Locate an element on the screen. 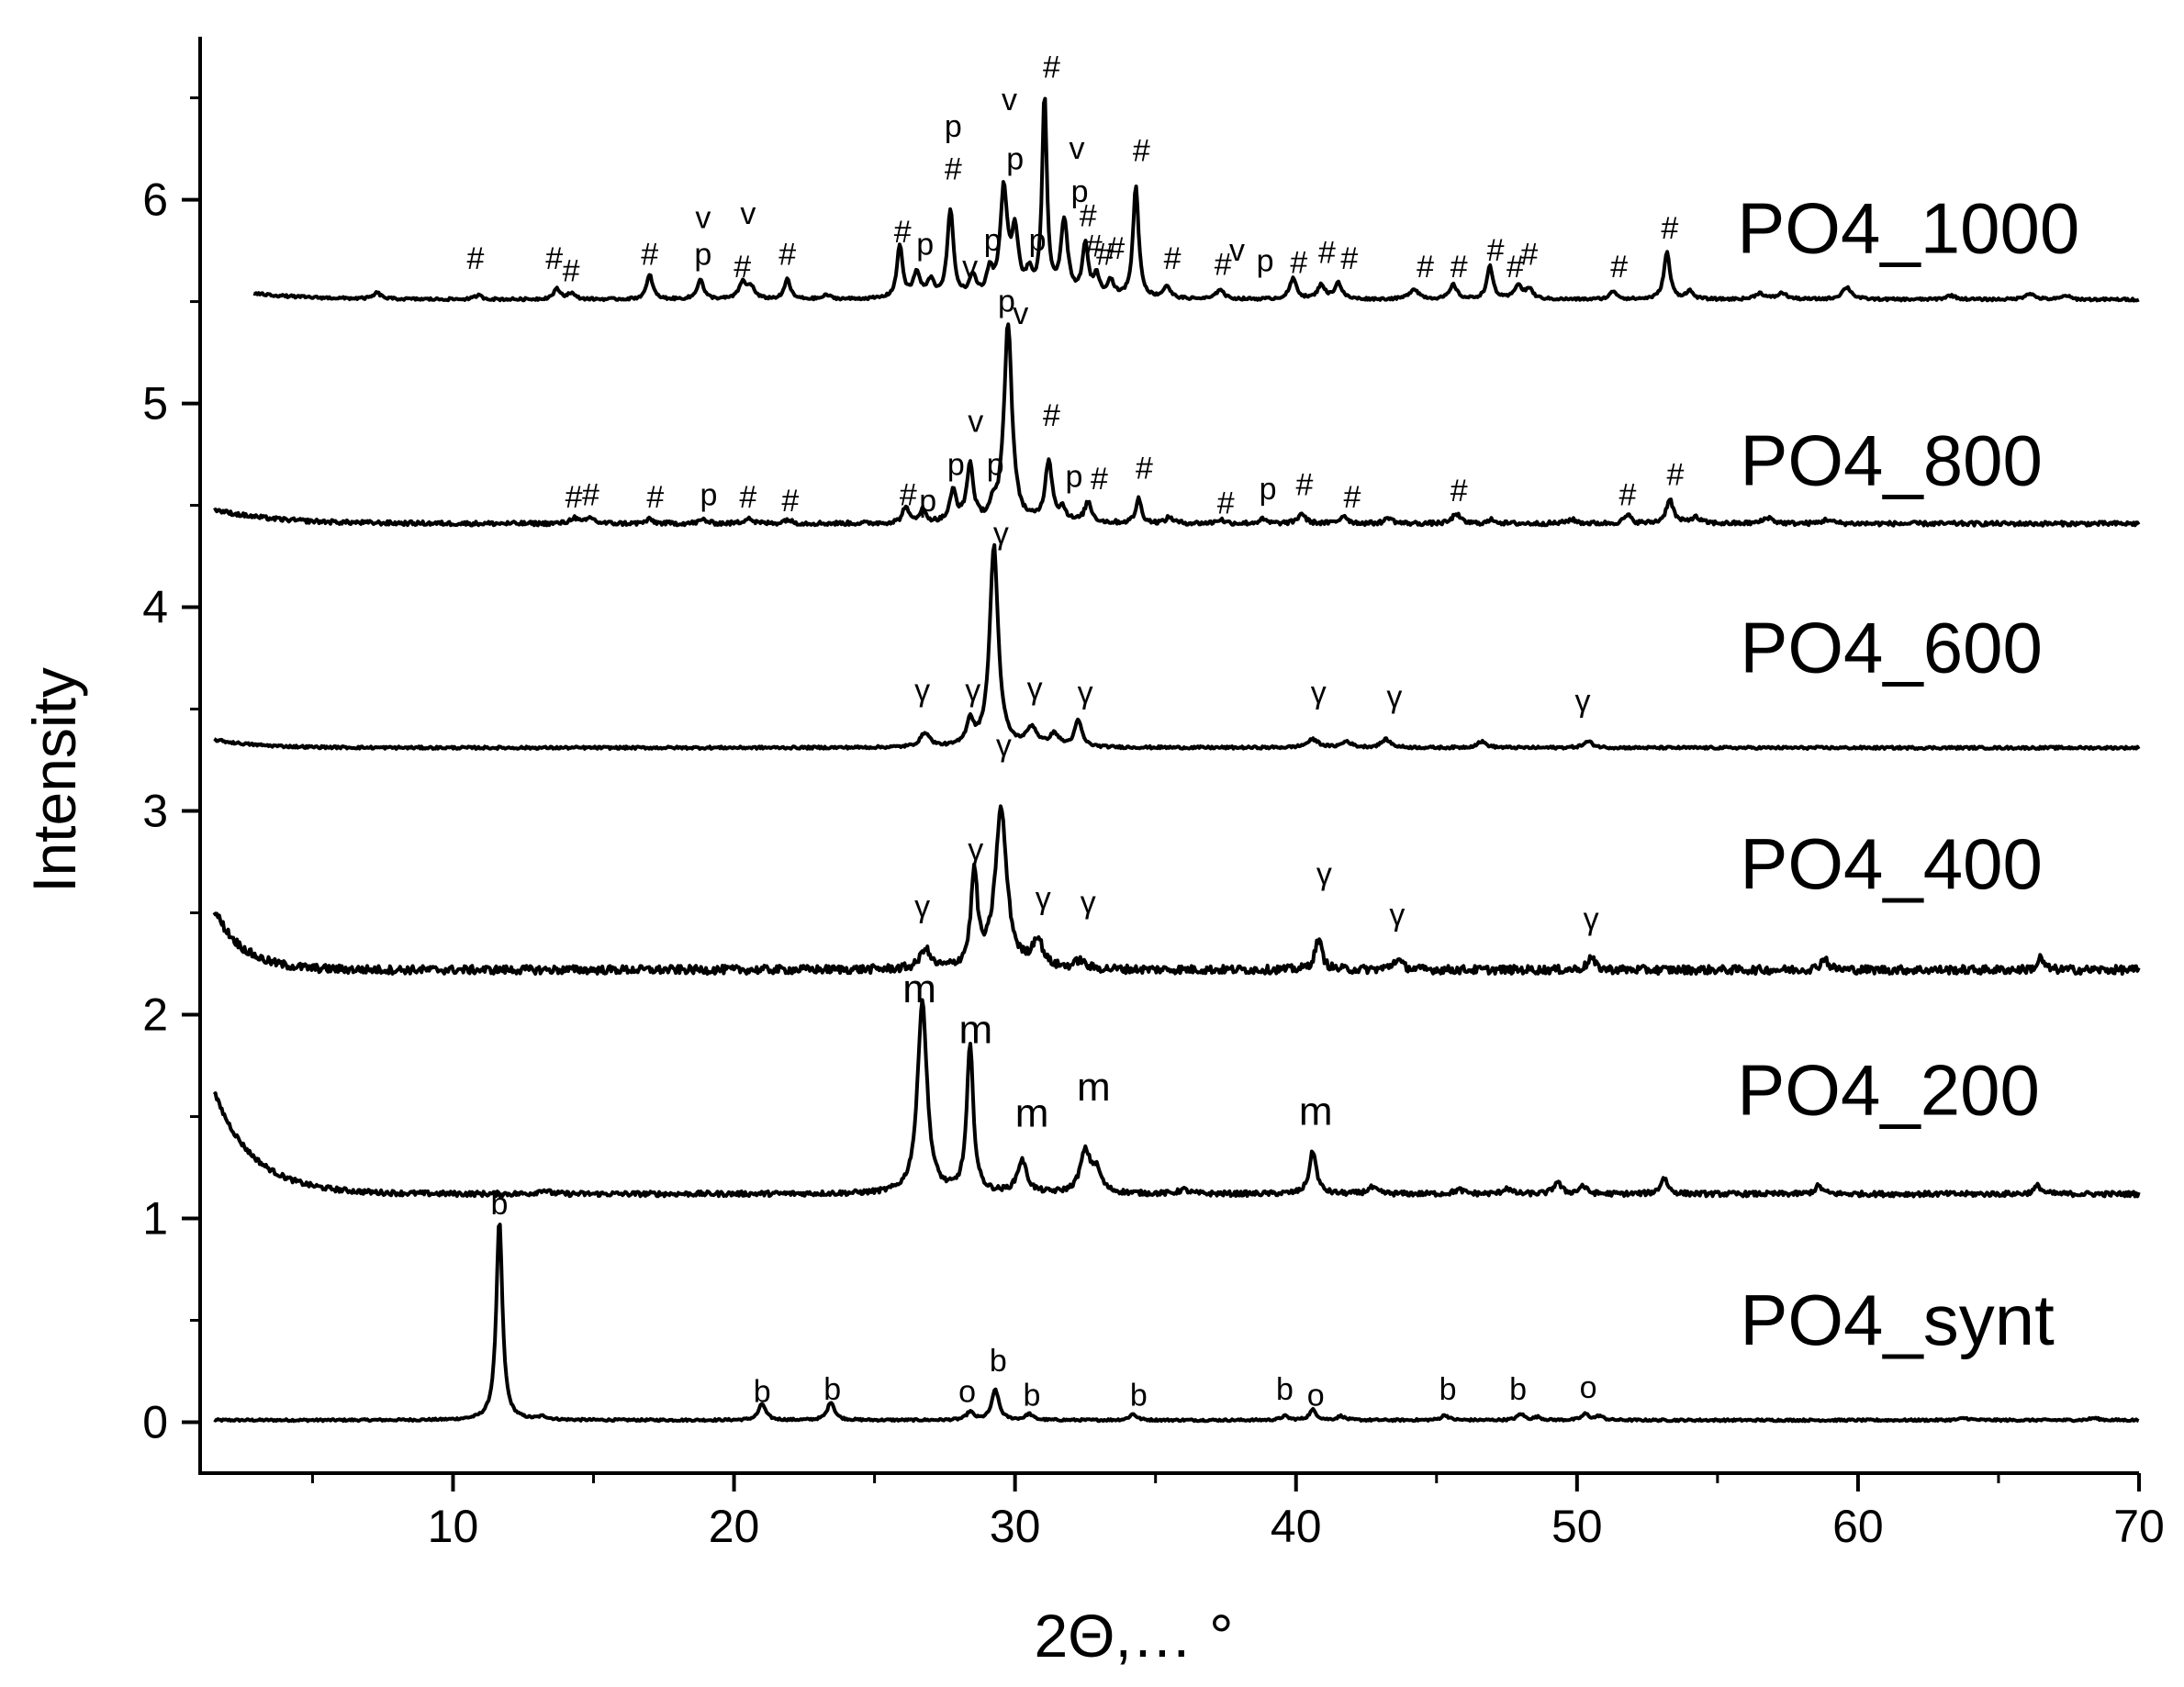 Image resolution: width=2184 pixels, height=1687 pixels. x-tick-label: 60 is located at coordinates (1858, 1526).